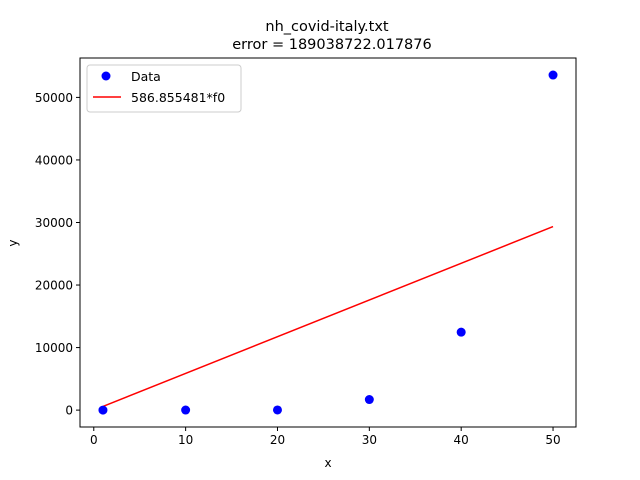  What do you see at coordinates (552, 440) in the screenshot?
I see `x-tick-label: 50` at bounding box center [552, 440].